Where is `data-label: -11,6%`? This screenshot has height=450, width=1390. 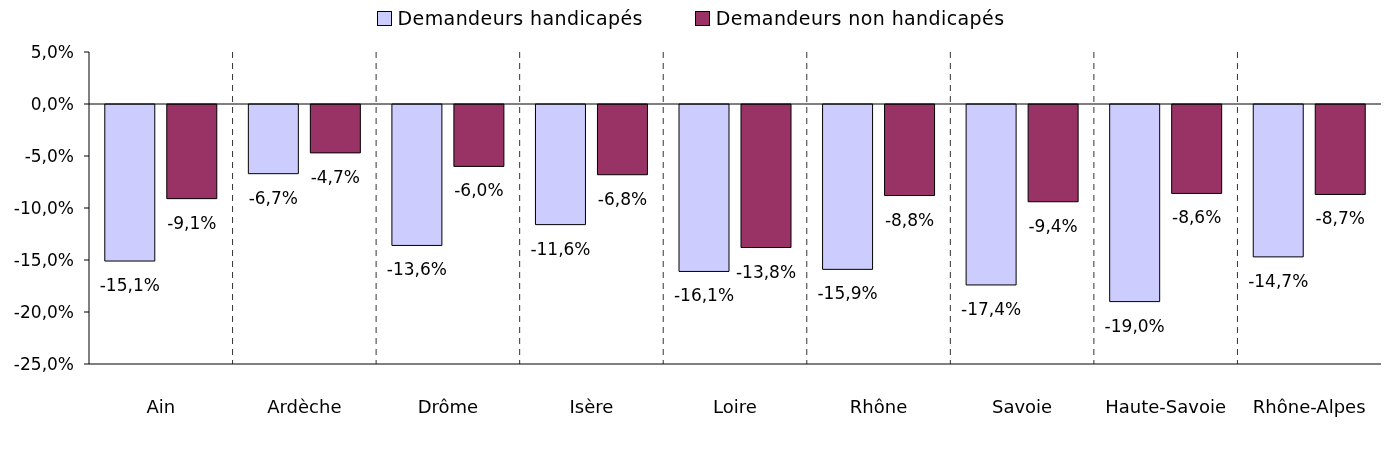
data-label: -11,6% is located at coordinates (560, 248).